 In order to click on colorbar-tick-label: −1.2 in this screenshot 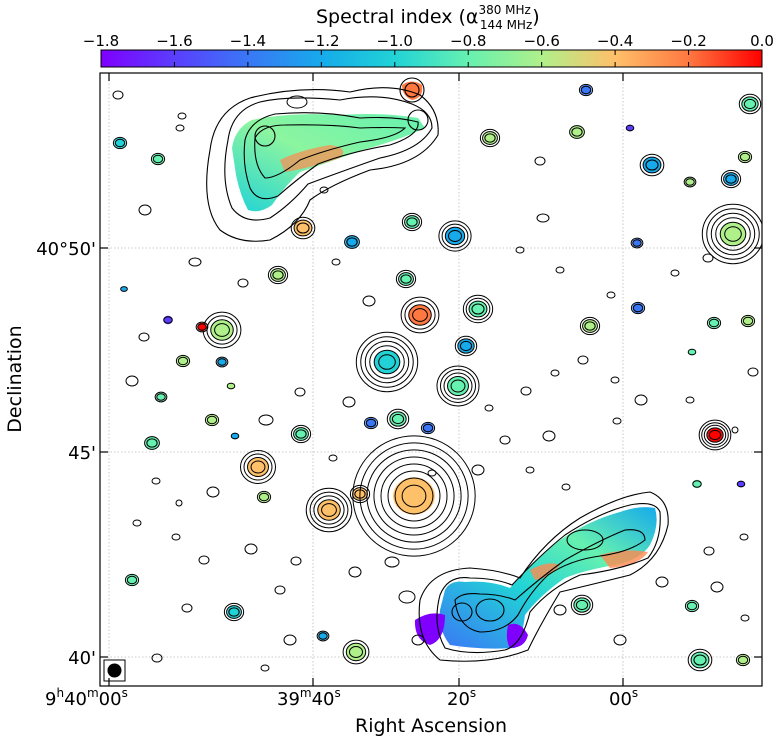, I will do `click(321, 41)`.